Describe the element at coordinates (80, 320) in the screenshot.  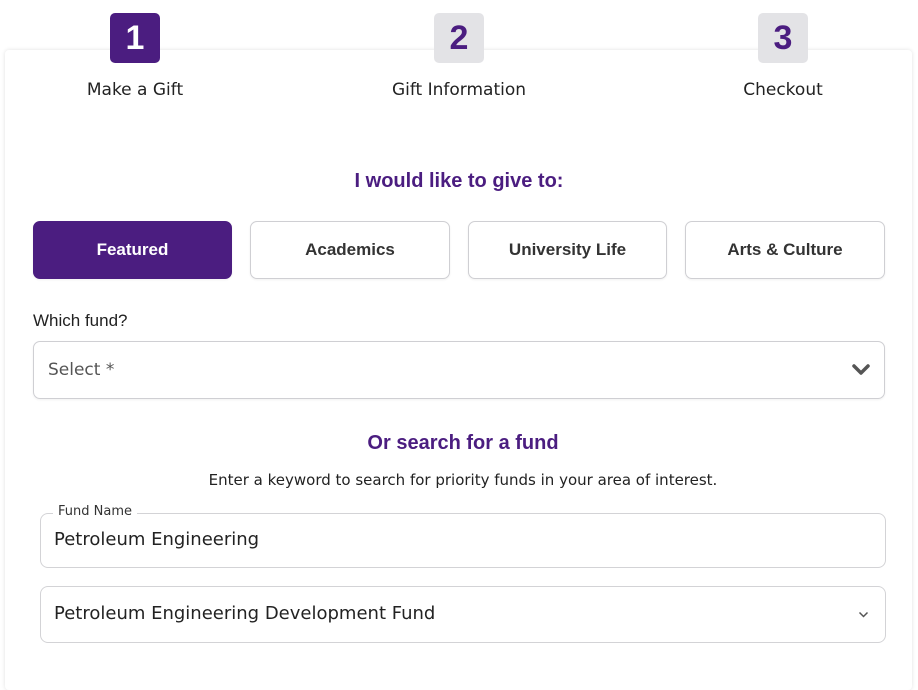
I see `which-fund-label: Which fund?` at that location.